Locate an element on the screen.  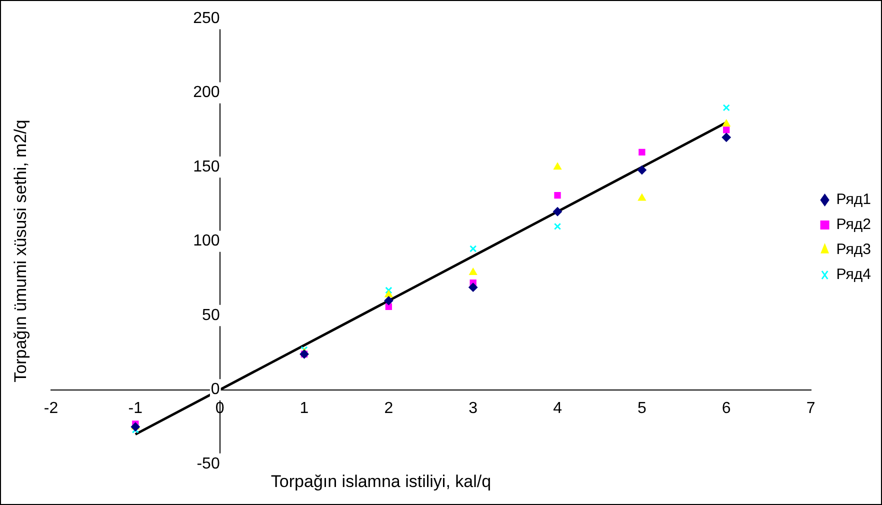
legend-label: Ряд2 is located at coordinates (854, 225).